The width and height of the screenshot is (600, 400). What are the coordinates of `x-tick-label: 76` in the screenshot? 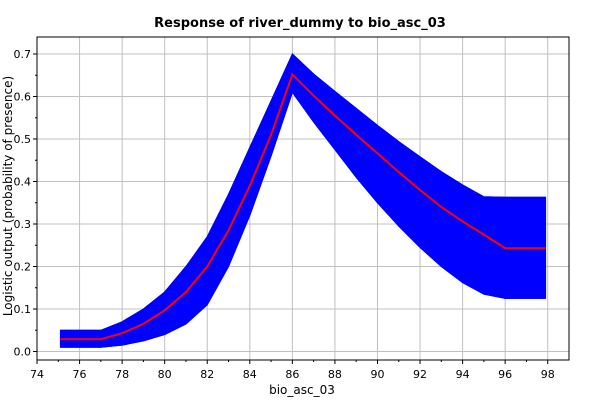 It's located at (80, 374).